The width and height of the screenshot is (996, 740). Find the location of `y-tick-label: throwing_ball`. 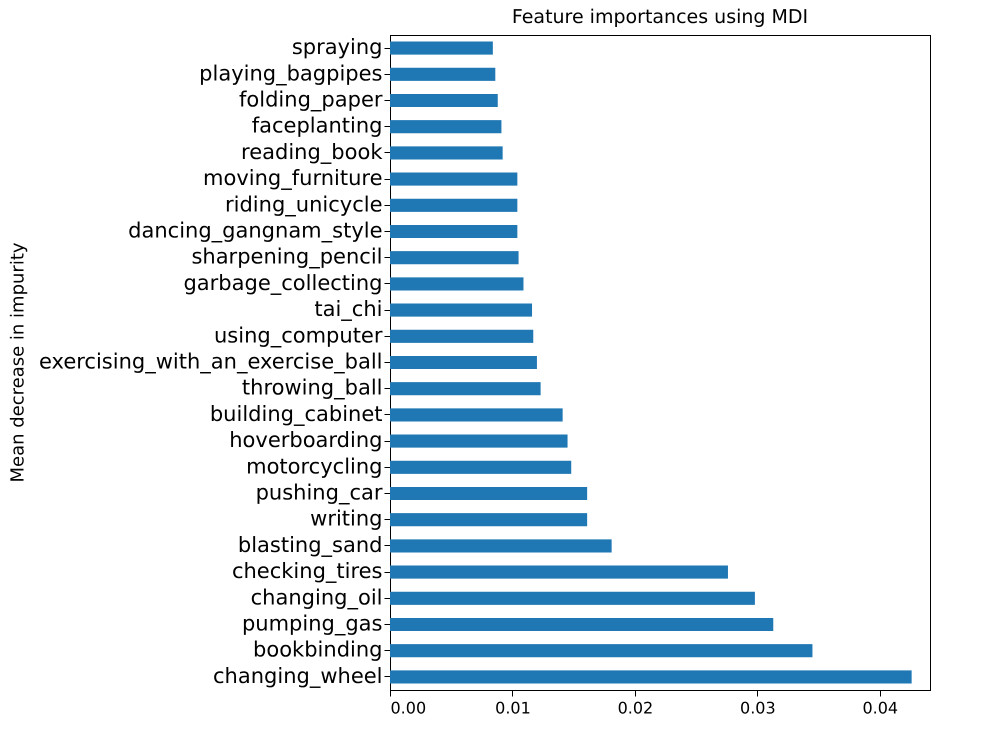

y-tick-label: throwing_ball is located at coordinates (312, 388).